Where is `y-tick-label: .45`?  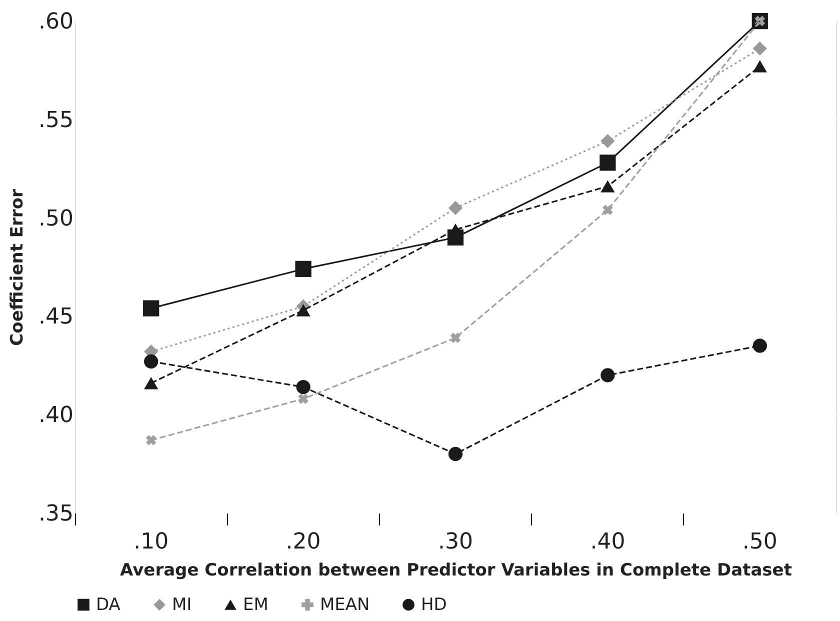
y-tick-label: .45 is located at coordinates (56, 317).